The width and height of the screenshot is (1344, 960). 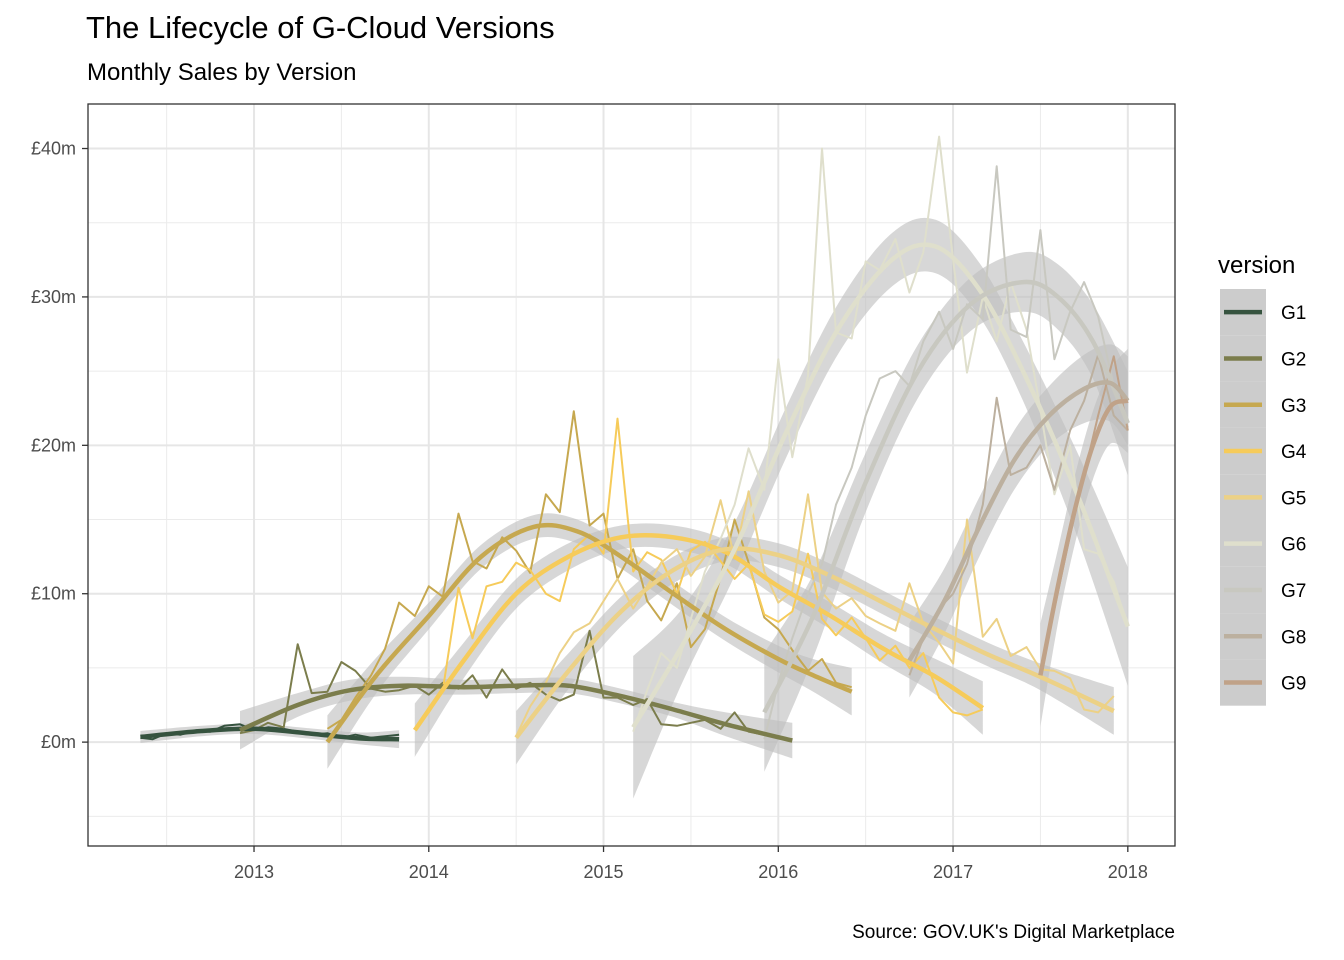 I want to click on y-tick-label: £40m, so click(x=53, y=149).